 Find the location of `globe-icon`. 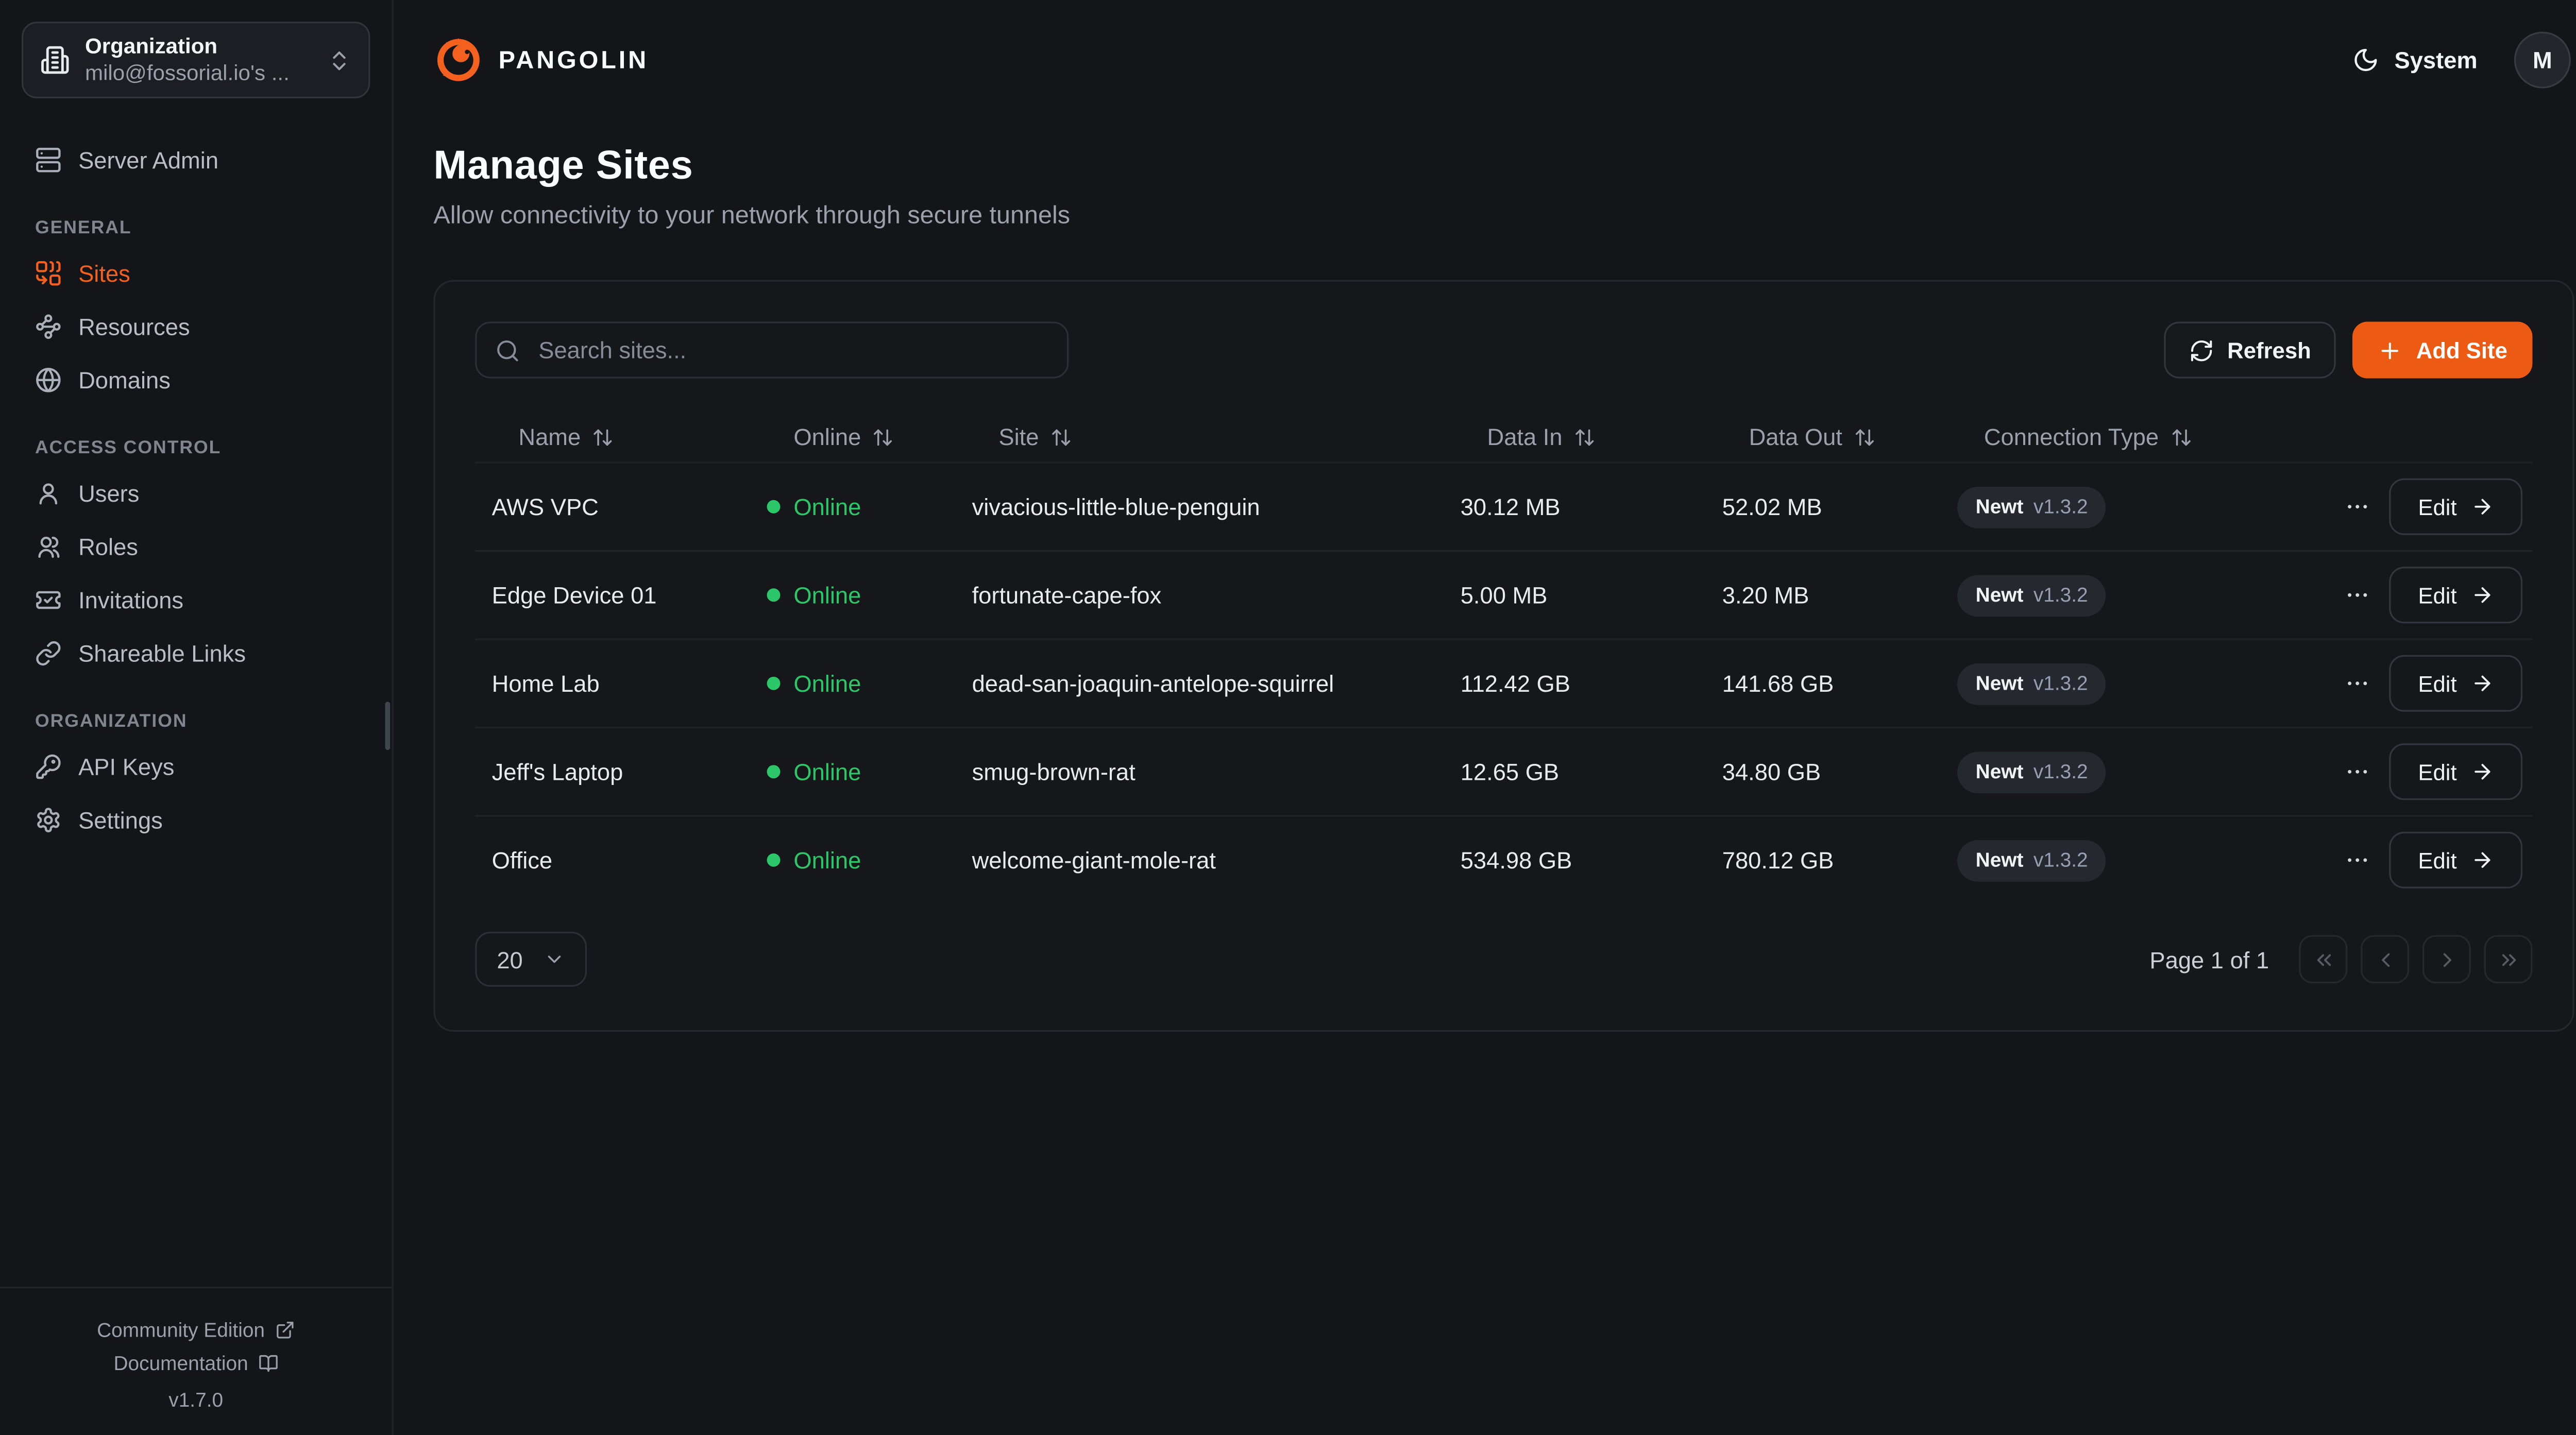

globe-icon is located at coordinates (48, 380).